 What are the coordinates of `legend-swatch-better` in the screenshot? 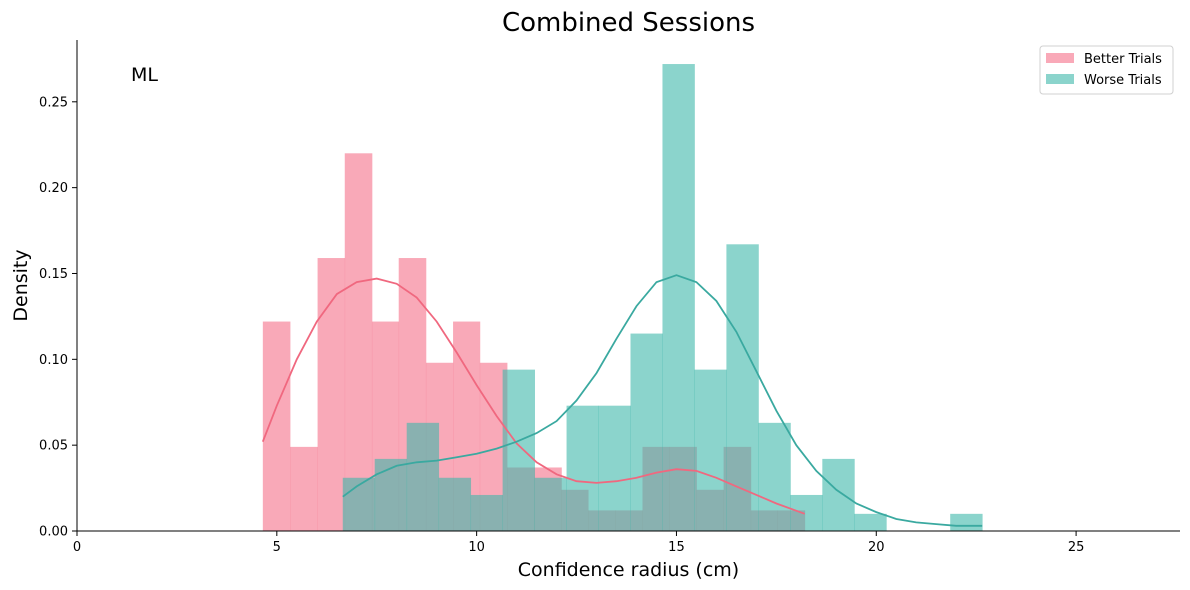 It's located at (1060, 58).